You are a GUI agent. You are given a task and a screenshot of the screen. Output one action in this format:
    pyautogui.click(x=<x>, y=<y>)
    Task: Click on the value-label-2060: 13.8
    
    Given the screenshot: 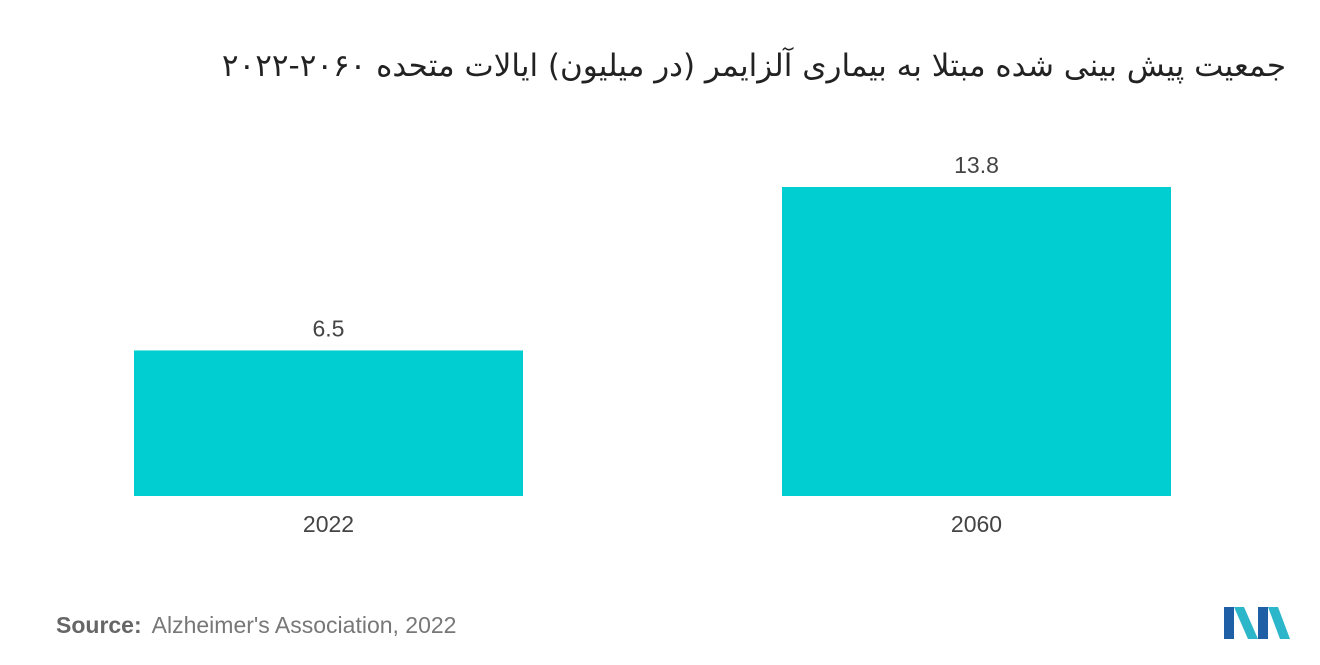 What is the action you would take?
    pyautogui.click(x=976, y=165)
    